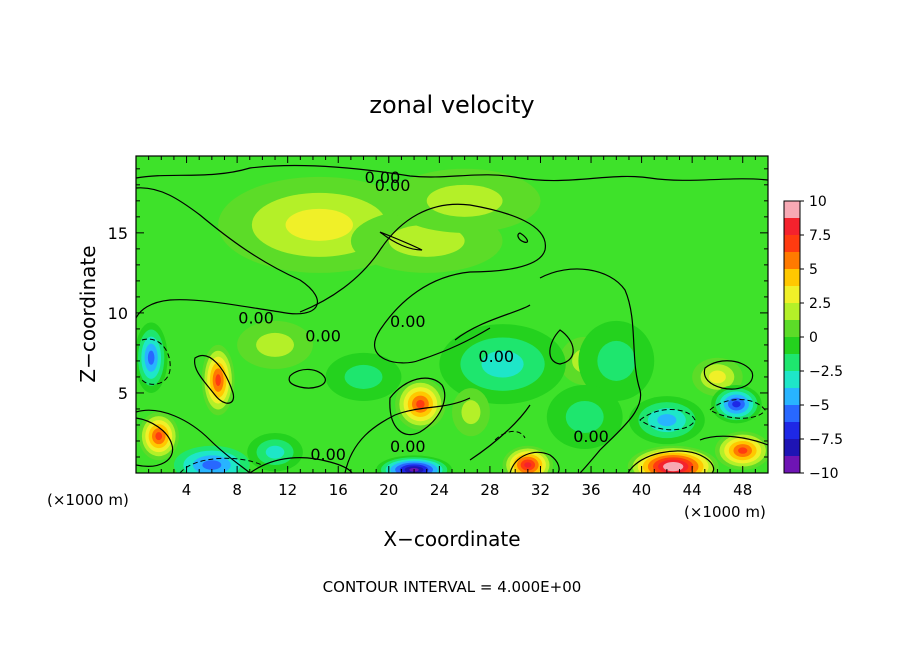  Describe the element at coordinates (742, 490) in the screenshot. I see `x-tick-label: 48` at that location.